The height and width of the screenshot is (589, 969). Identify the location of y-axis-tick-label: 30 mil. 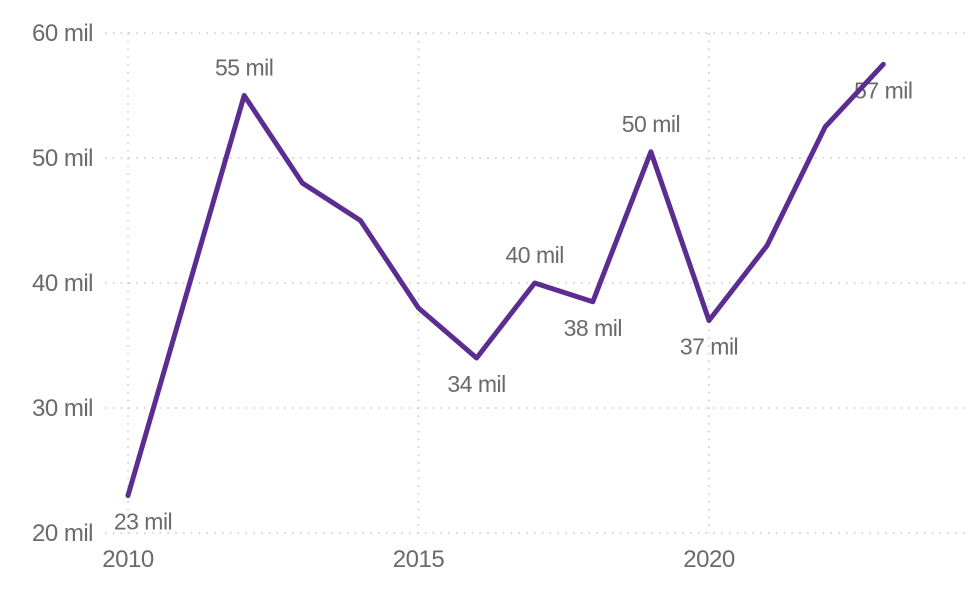
(62, 408).